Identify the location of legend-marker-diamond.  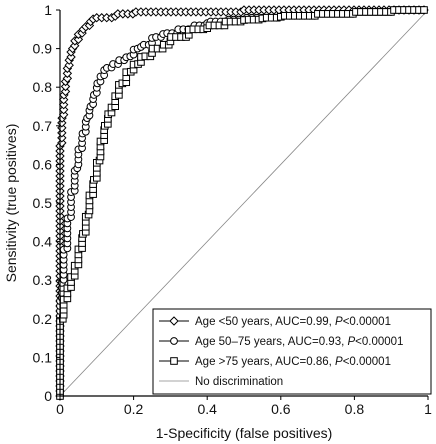
(174, 321).